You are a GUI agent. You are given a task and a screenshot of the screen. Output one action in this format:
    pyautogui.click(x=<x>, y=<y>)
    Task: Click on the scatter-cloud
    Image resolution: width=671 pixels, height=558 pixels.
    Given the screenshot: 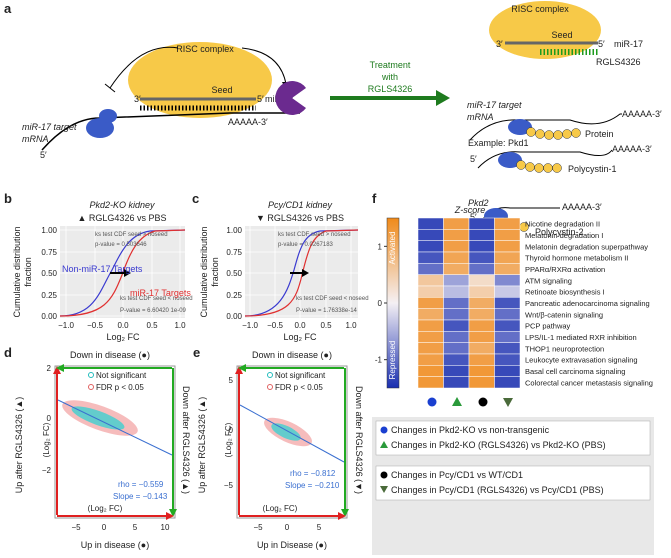 What is the action you would take?
    pyautogui.click(x=286, y=432)
    